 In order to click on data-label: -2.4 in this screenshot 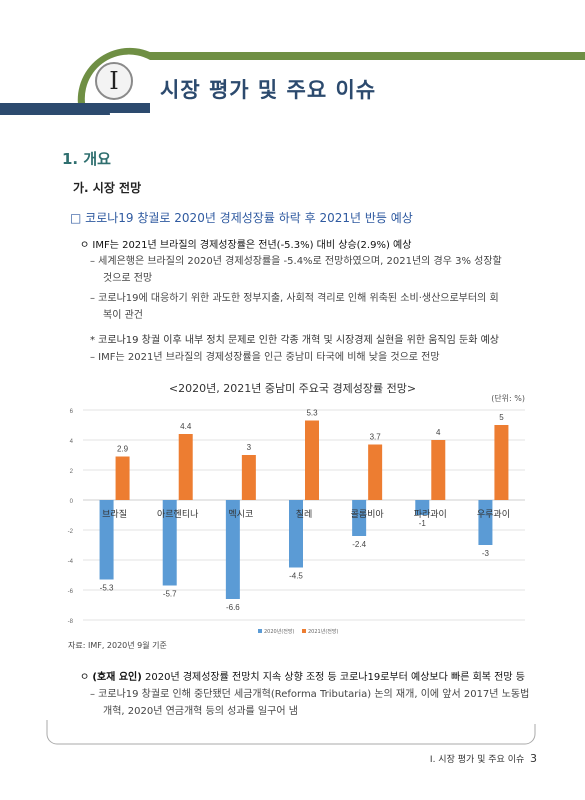, I will do `click(359, 544)`.